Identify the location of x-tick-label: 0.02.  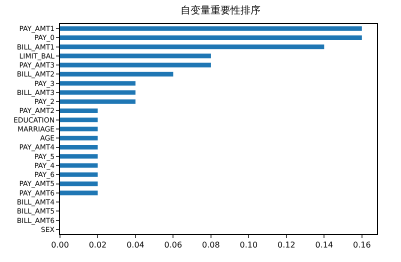
(97, 245).